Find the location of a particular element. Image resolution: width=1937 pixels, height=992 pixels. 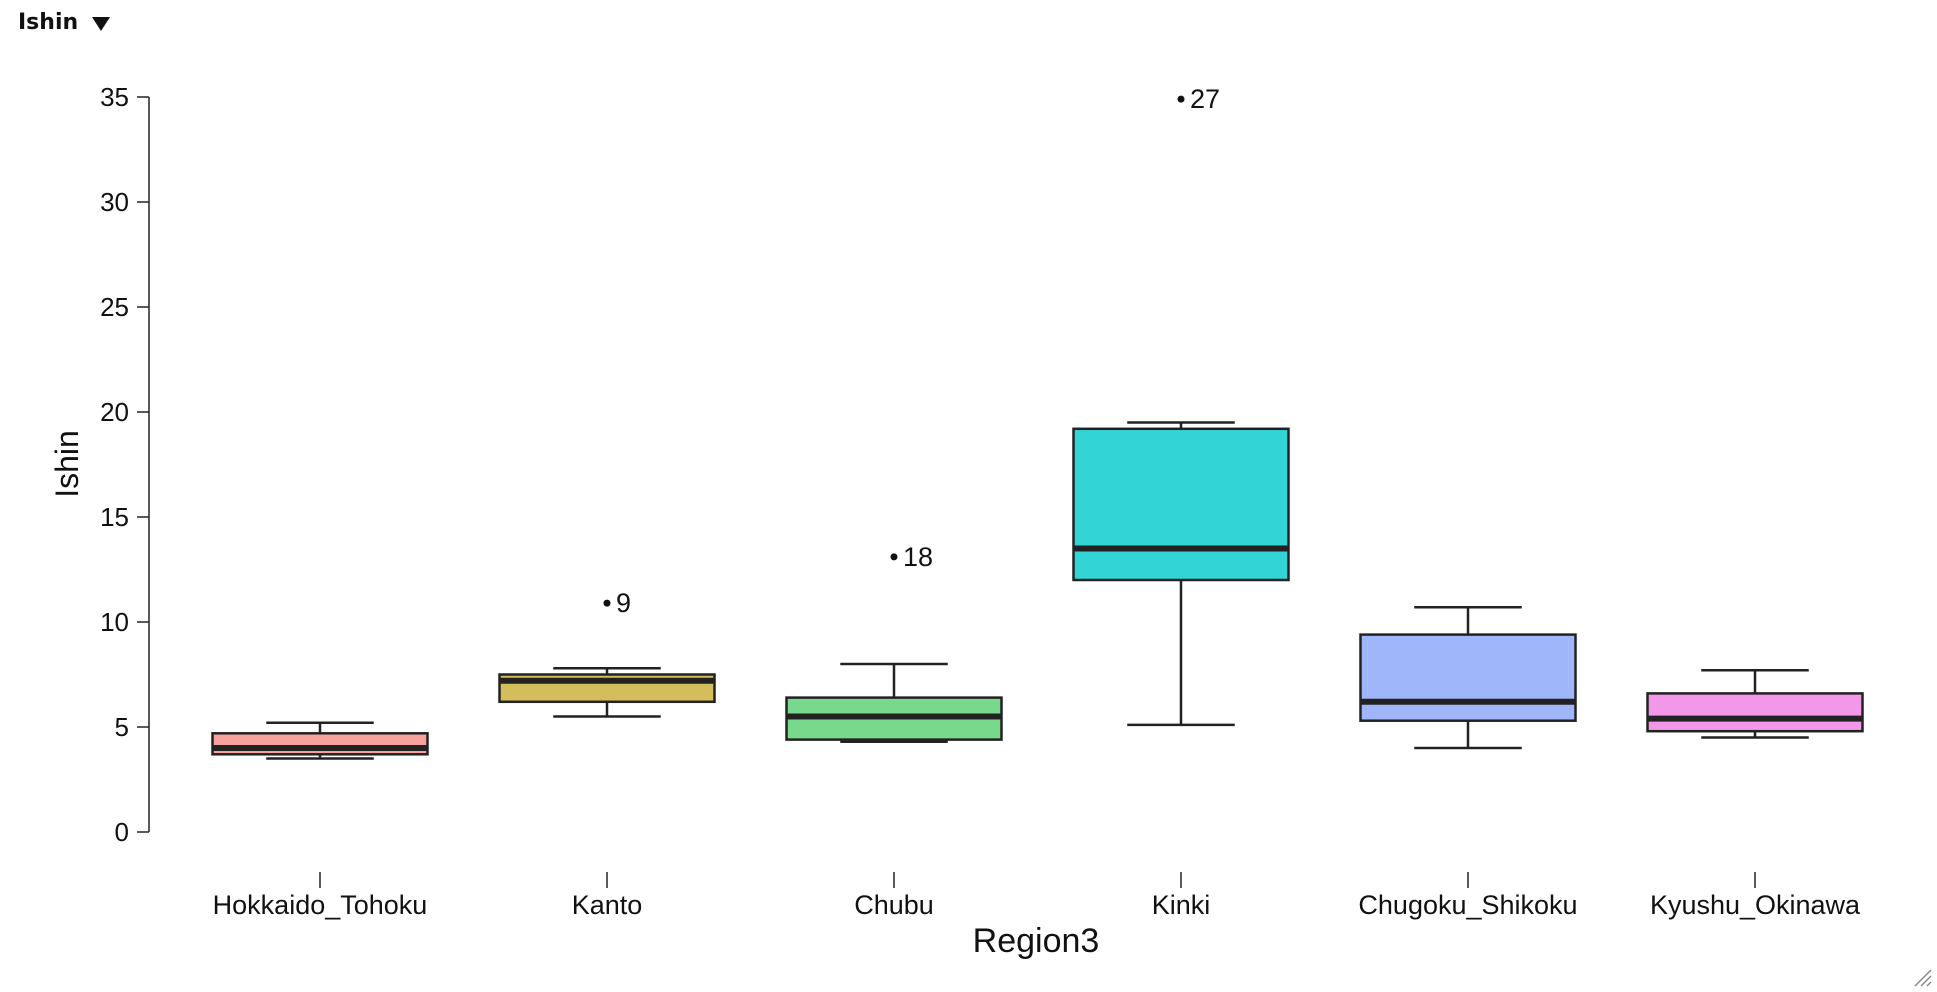

outlier-label: 9 is located at coordinates (623, 603).